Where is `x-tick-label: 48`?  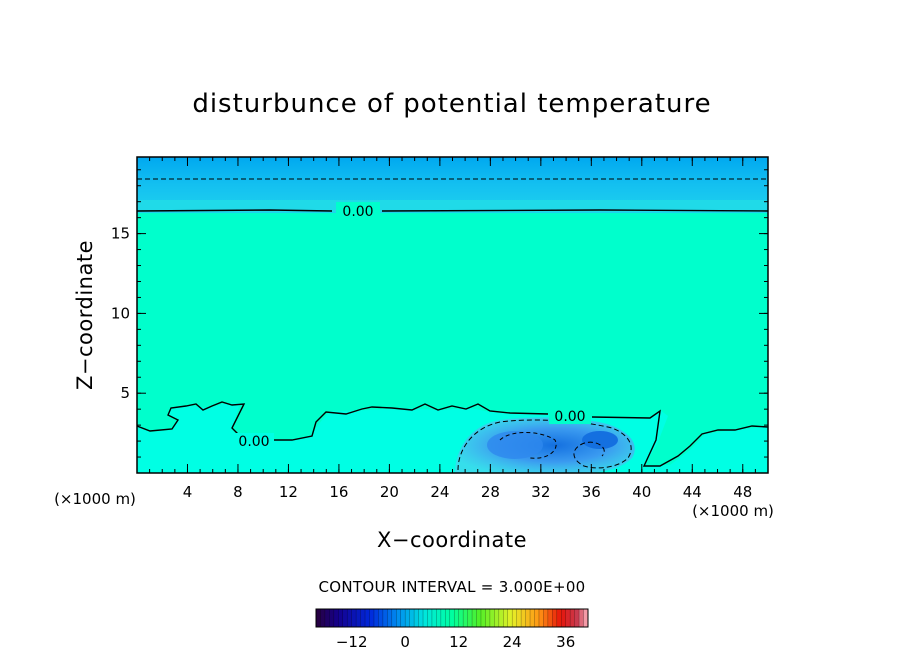 x-tick-label: 48 is located at coordinates (742, 492).